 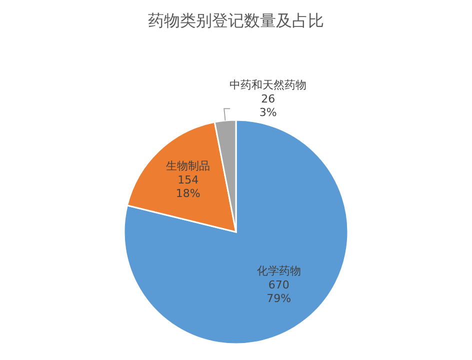 What do you see at coordinates (278, 271) in the screenshot?
I see `slice-label: 化学药物` at bounding box center [278, 271].